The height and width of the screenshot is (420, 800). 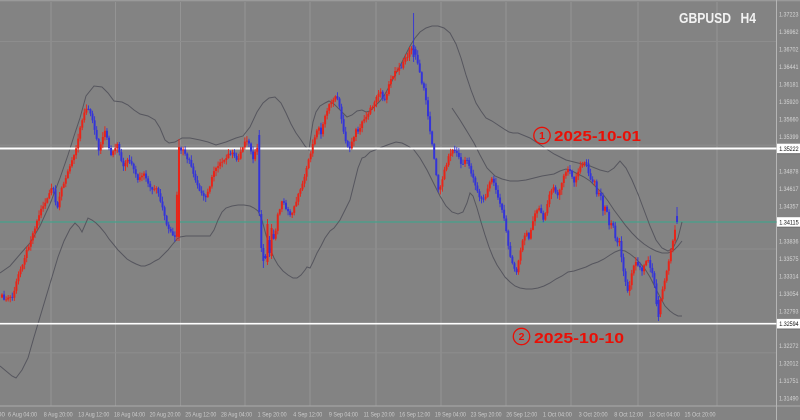 I want to click on svg-text: 1.35920, so click(x=789, y=102).